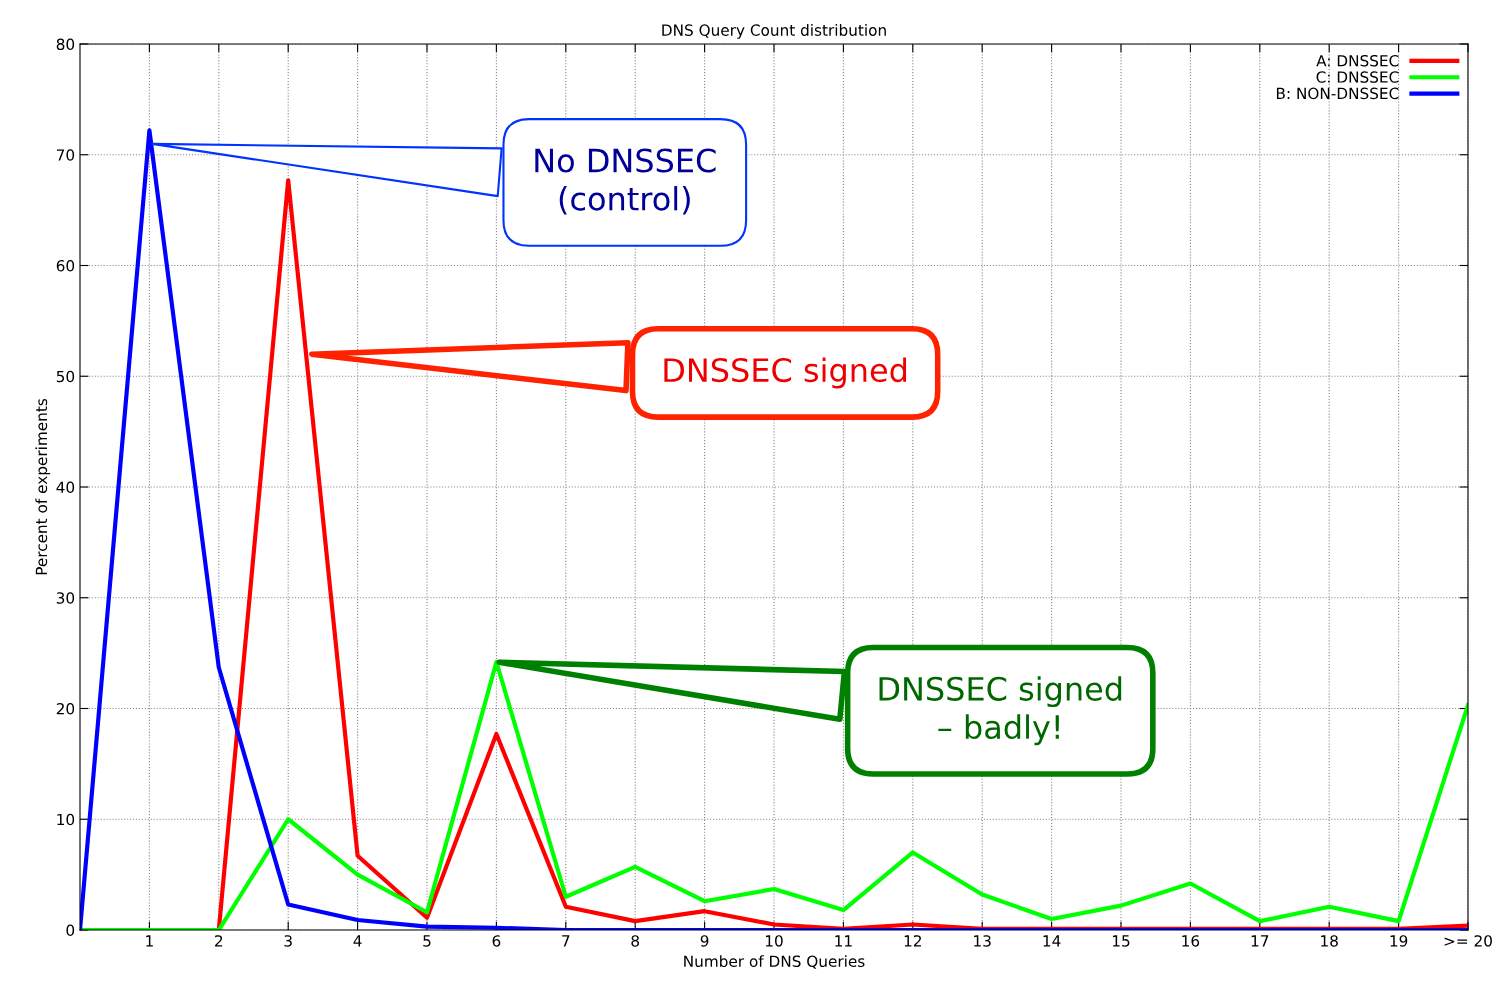 The width and height of the screenshot is (1501, 986). I want to click on annotation: DNSSEC signed – badly!, so click(1000, 711).